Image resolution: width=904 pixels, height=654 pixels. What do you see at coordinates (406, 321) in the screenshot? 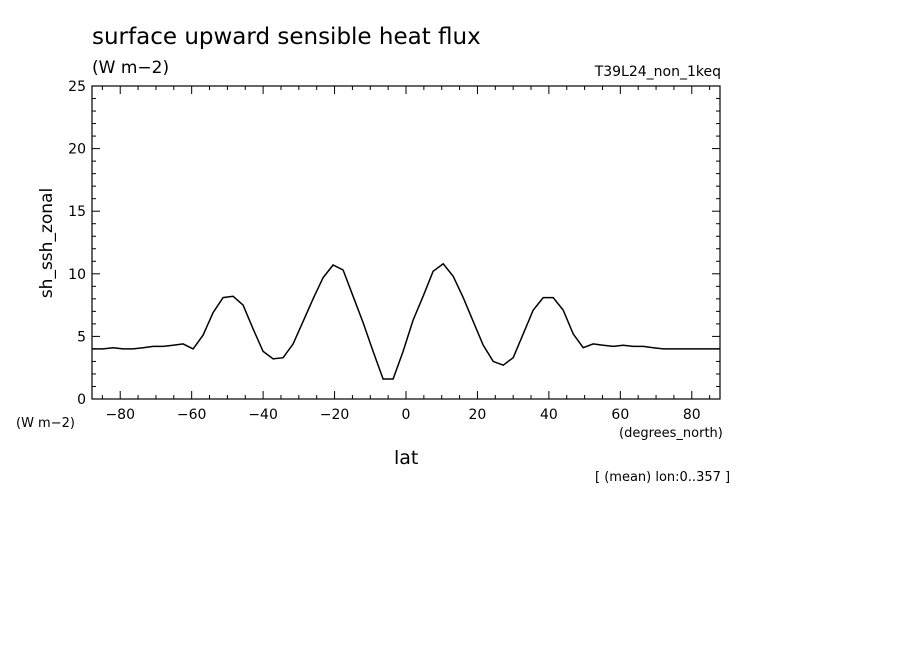
I see `series-line` at bounding box center [406, 321].